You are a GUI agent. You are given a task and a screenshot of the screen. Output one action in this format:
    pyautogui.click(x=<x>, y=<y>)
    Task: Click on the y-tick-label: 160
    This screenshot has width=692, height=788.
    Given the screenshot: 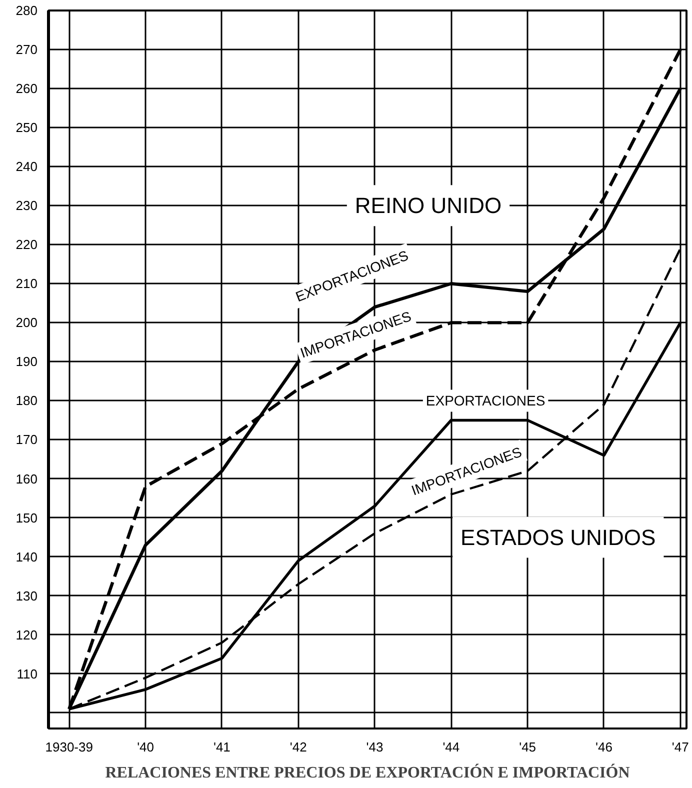 What is the action you would take?
    pyautogui.click(x=27, y=478)
    